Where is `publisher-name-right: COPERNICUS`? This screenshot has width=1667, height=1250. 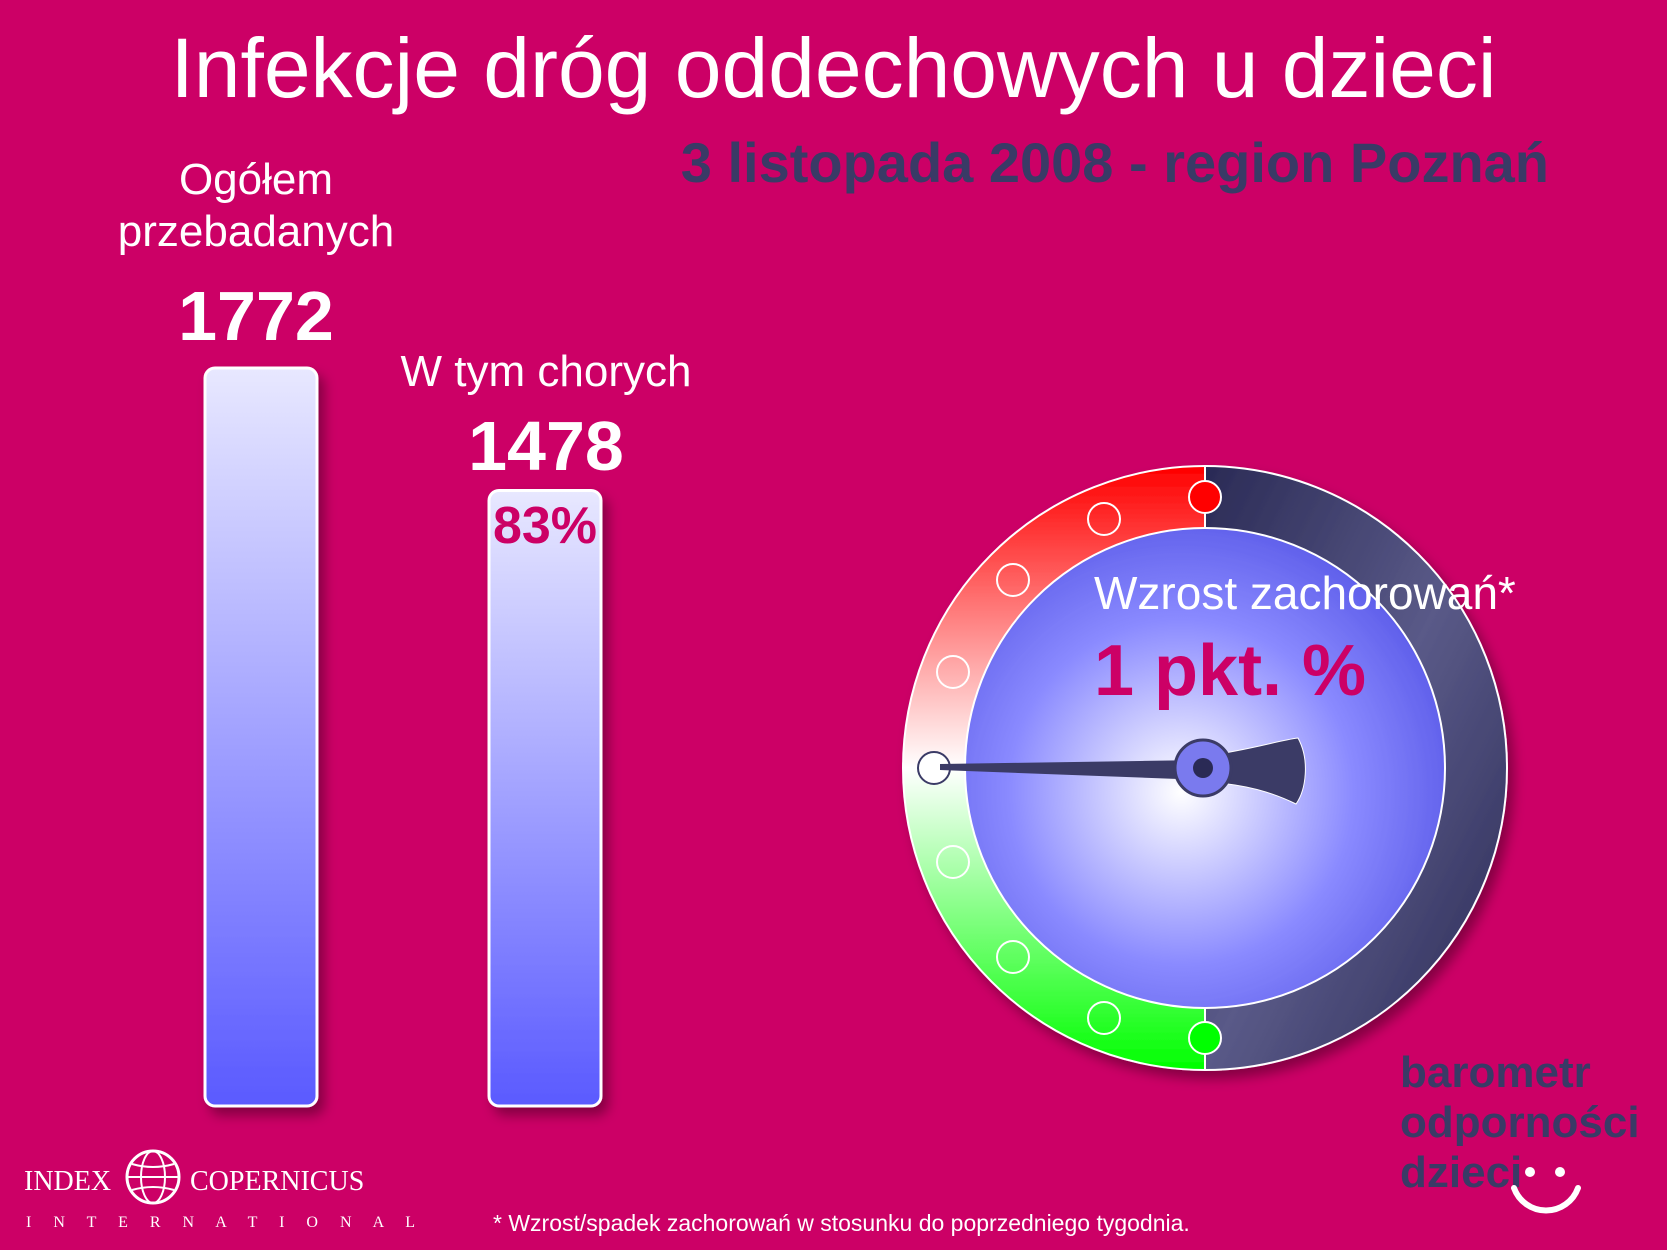
publisher-name-right: COPERNICUS is located at coordinates (277, 1181).